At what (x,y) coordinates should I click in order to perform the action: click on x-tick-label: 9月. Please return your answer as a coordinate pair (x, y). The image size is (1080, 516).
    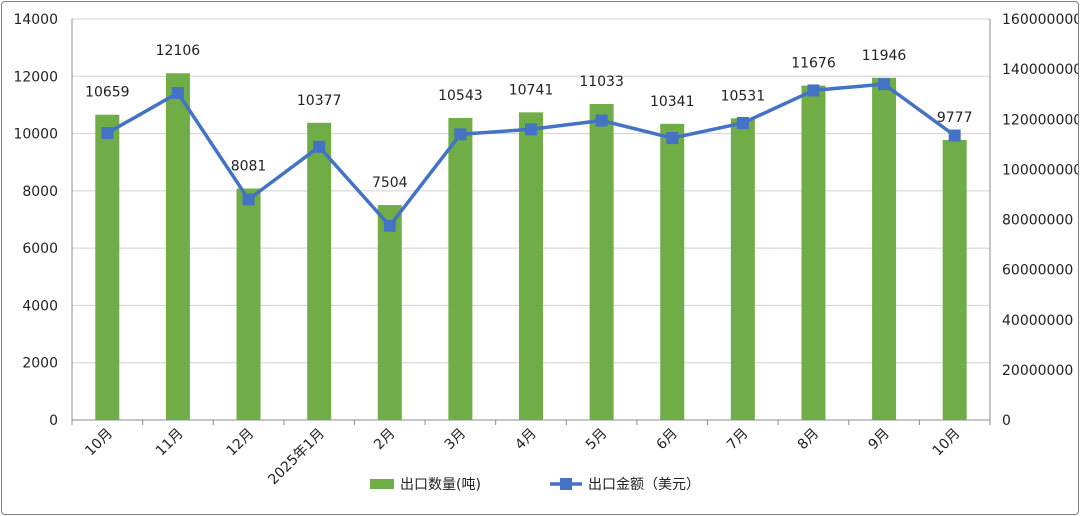
    Looking at the image, I should click on (879, 440).